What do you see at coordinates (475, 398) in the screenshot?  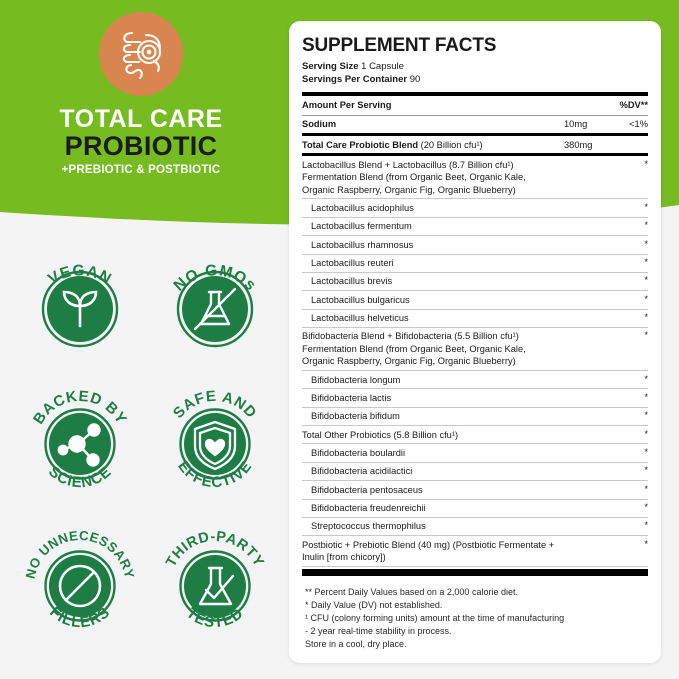 I see `table-row: Bifidobacteria lactis *` at bounding box center [475, 398].